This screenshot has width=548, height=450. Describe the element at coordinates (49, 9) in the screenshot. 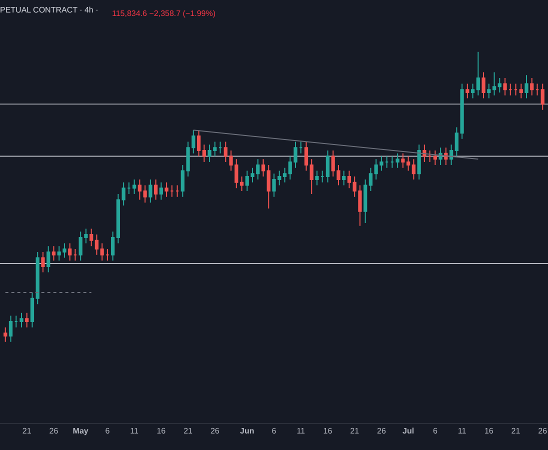

I see `chart-title: PETUAL CONTRACT · 4h ·` at that location.